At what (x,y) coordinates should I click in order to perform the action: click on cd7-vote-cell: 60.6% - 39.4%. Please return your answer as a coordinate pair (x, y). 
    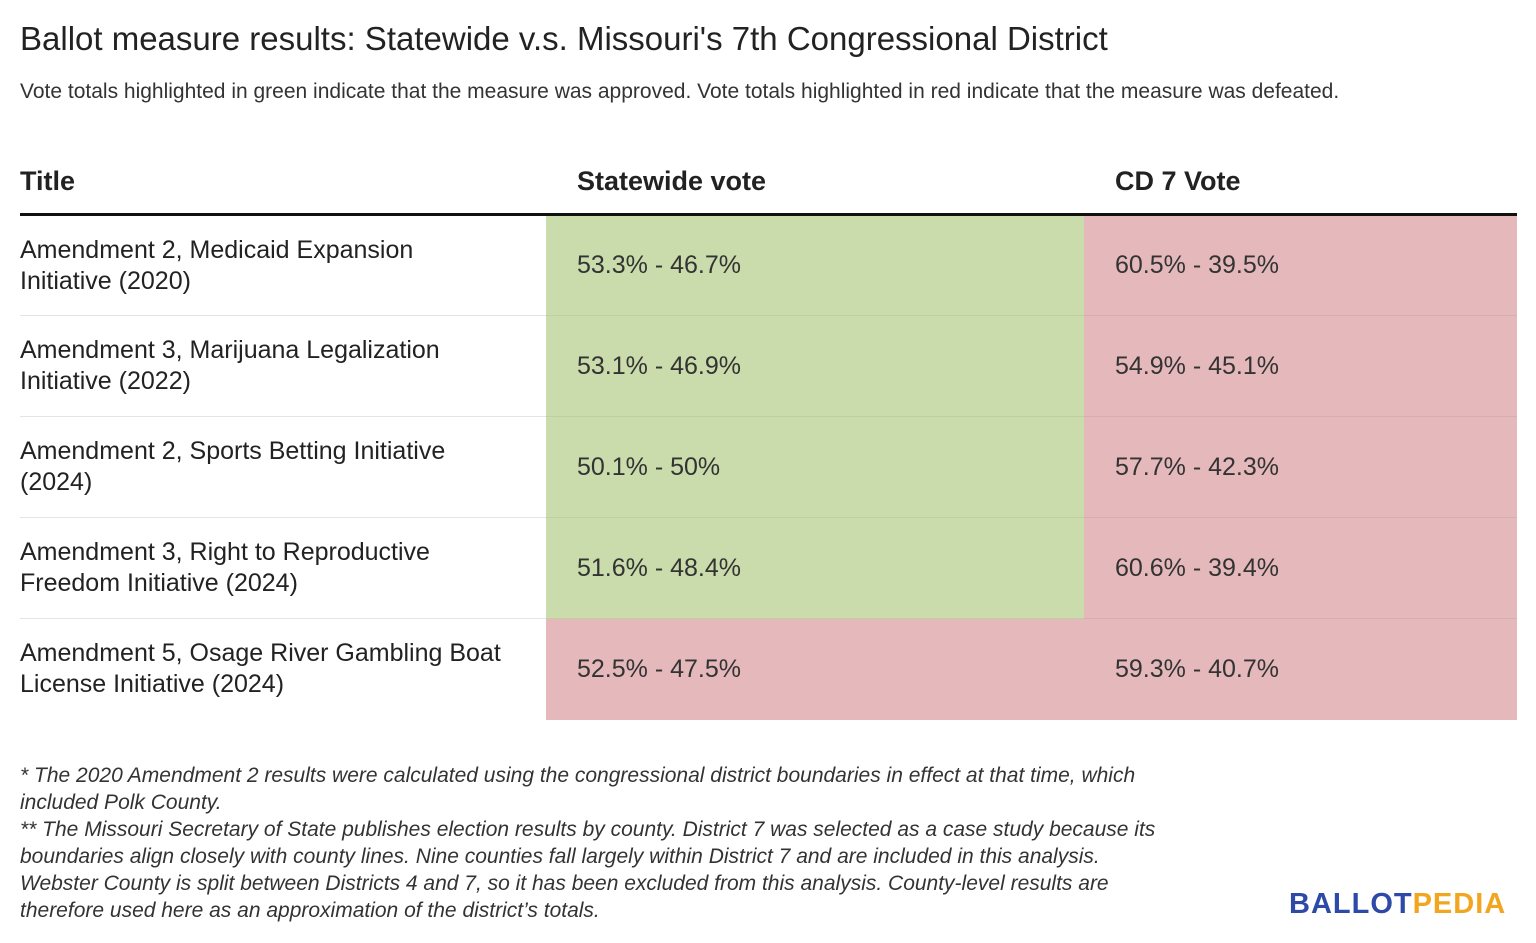
    Looking at the image, I should click on (1300, 568).